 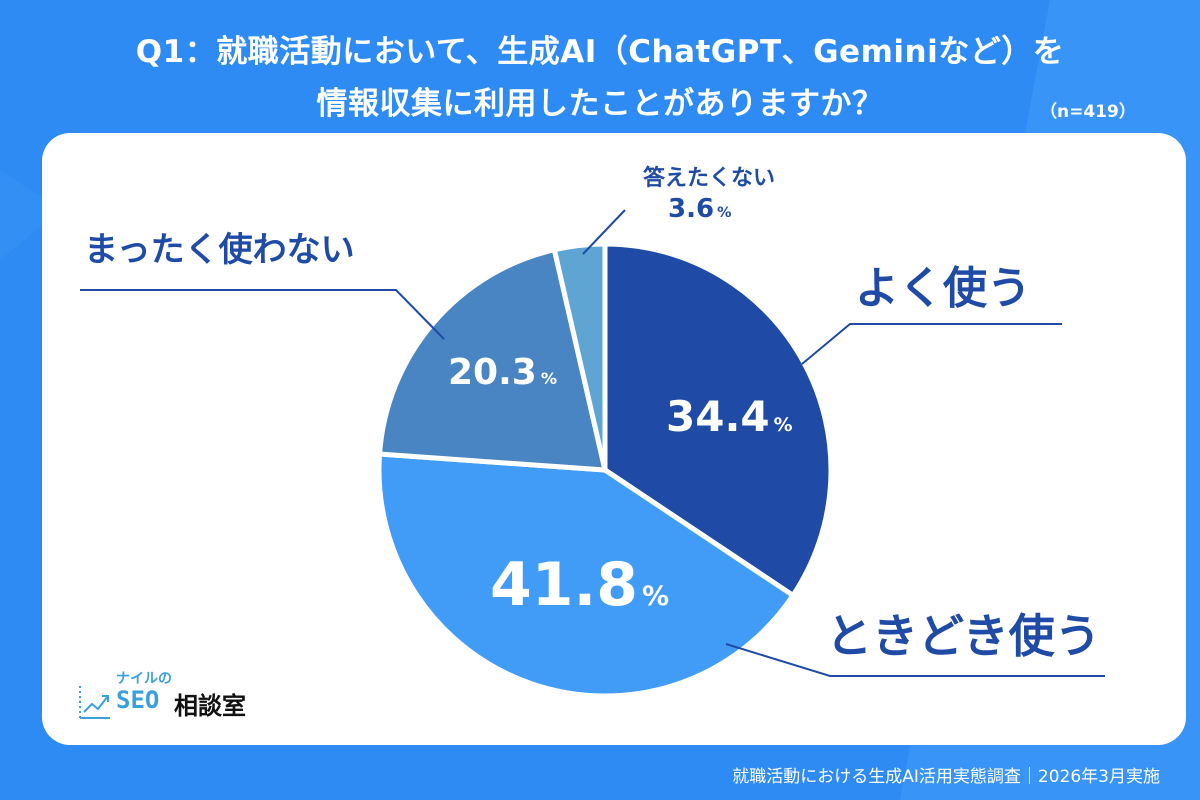 What do you see at coordinates (564, 585) in the screenshot?
I see `value-number: 41.8` at bounding box center [564, 585].